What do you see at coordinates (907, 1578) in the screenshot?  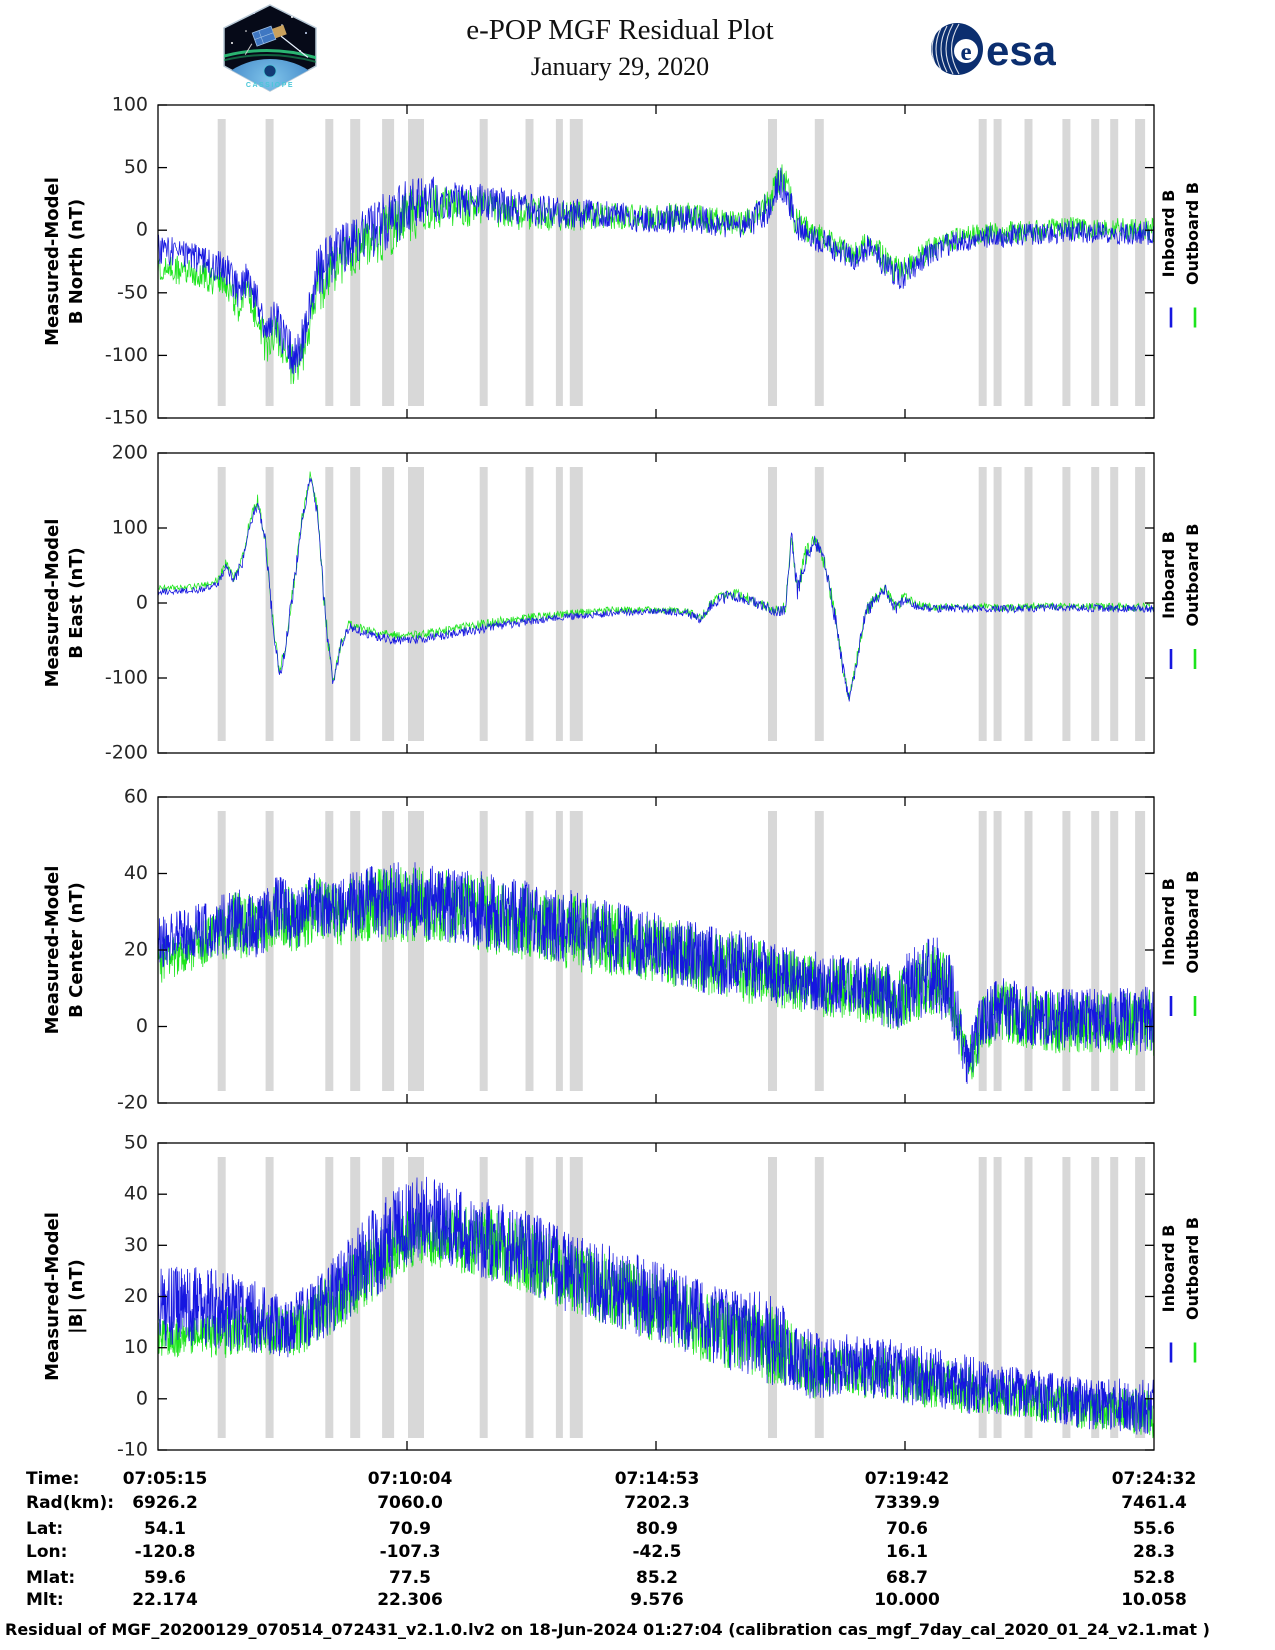 I see `ephemeris-cell: 68.7` at bounding box center [907, 1578].